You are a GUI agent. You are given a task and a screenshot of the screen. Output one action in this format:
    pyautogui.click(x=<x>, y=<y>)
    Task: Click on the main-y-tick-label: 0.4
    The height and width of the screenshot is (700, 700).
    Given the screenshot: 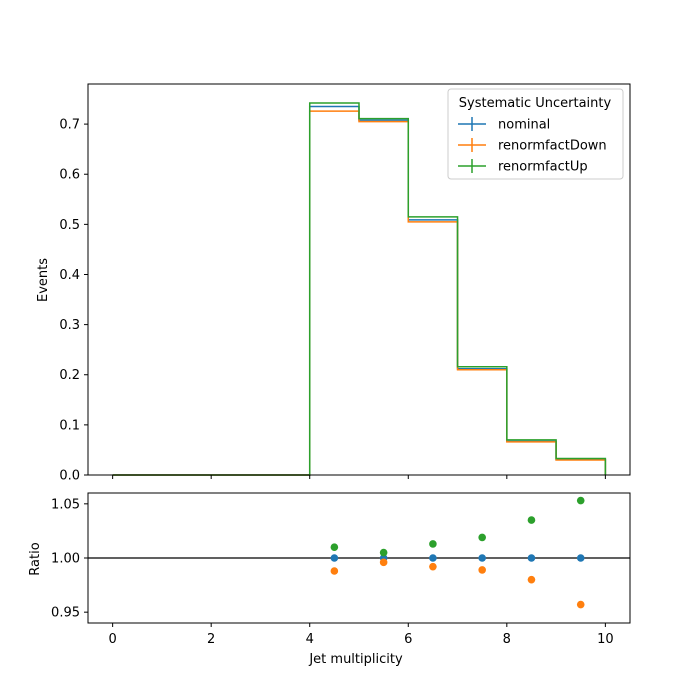 What is the action you would take?
    pyautogui.click(x=69, y=275)
    